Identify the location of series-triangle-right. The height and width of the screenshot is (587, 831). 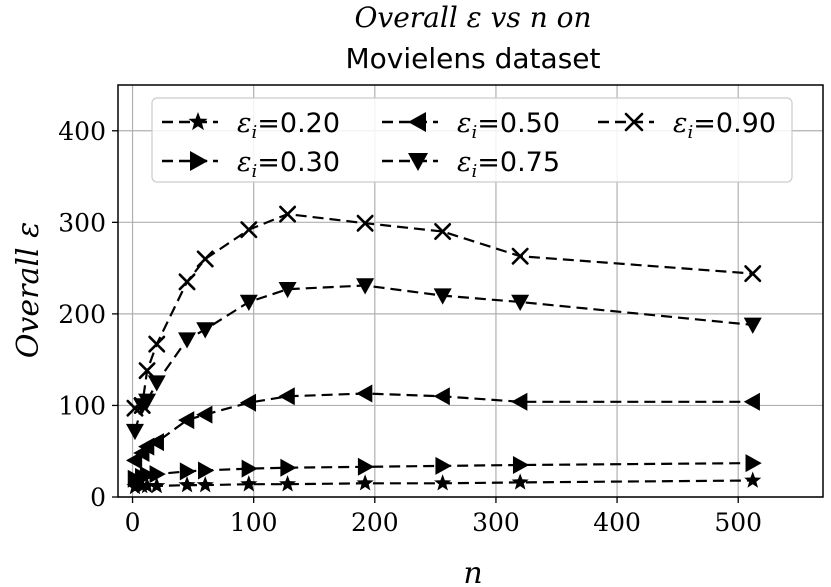
(444, 471).